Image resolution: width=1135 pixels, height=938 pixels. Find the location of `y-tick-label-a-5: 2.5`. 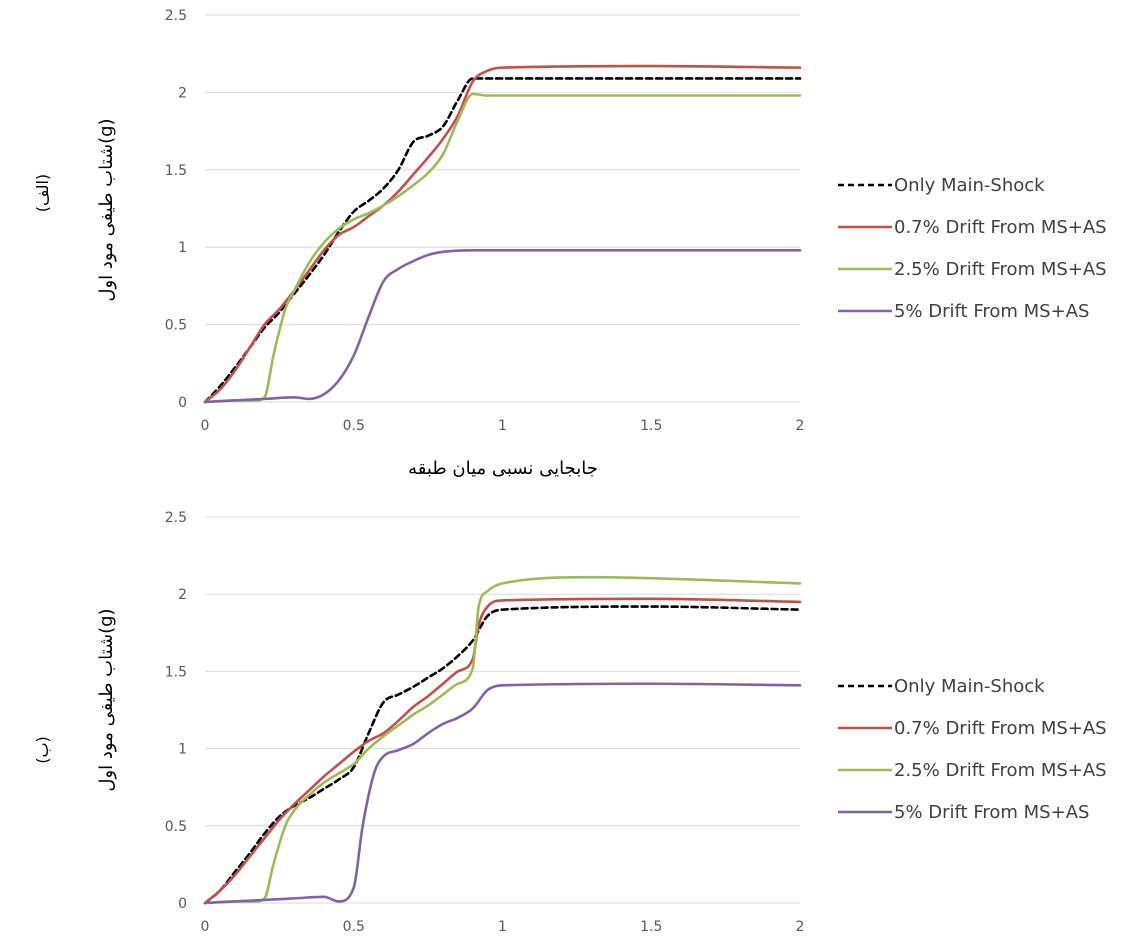

y-tick-label-a-5: 2.5 is located at coordinates (176, 16).